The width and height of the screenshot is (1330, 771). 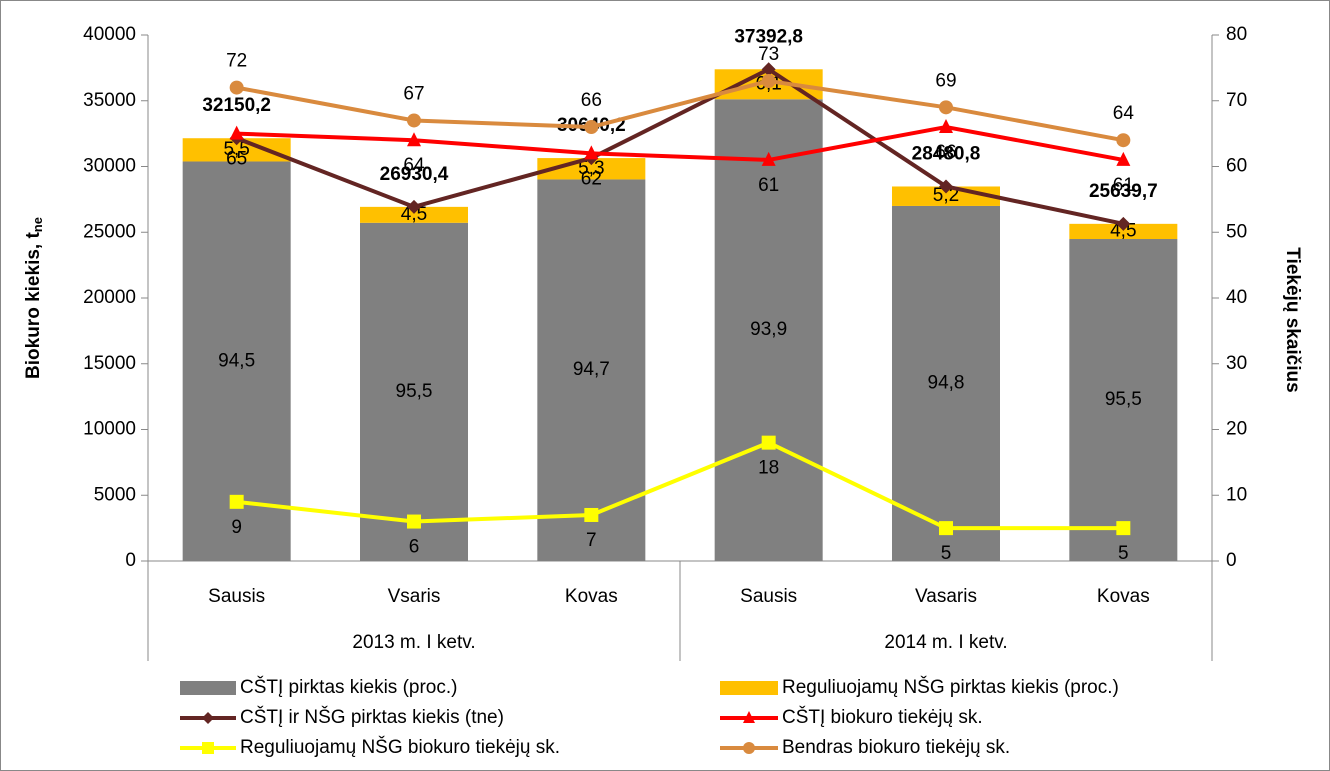 I want to click on bar-label: 93,9, so click(x=768, y=329).